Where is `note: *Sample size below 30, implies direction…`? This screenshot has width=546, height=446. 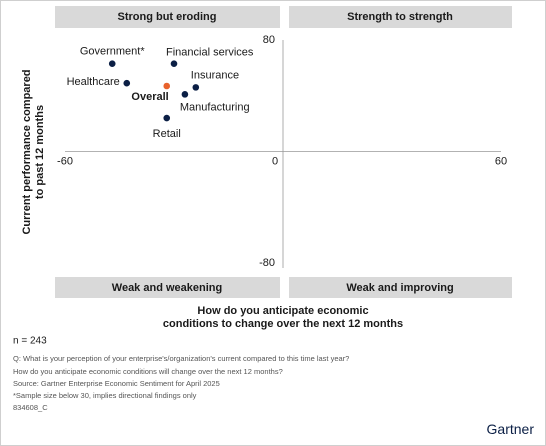 note: *Sample size below 30, implies direction… is located at coordinates (105, 395).